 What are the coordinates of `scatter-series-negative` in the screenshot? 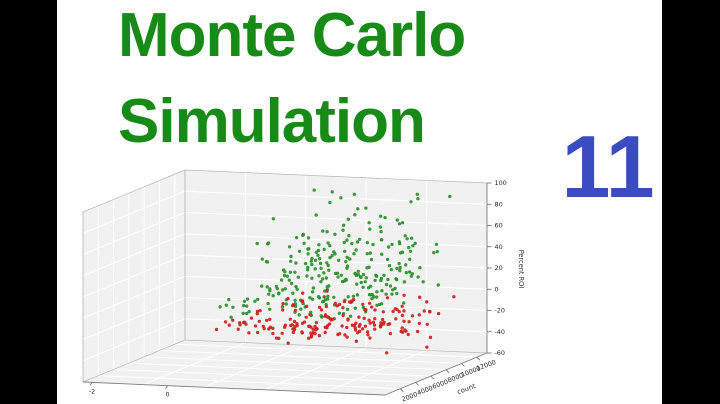 It's located at (335, 322).